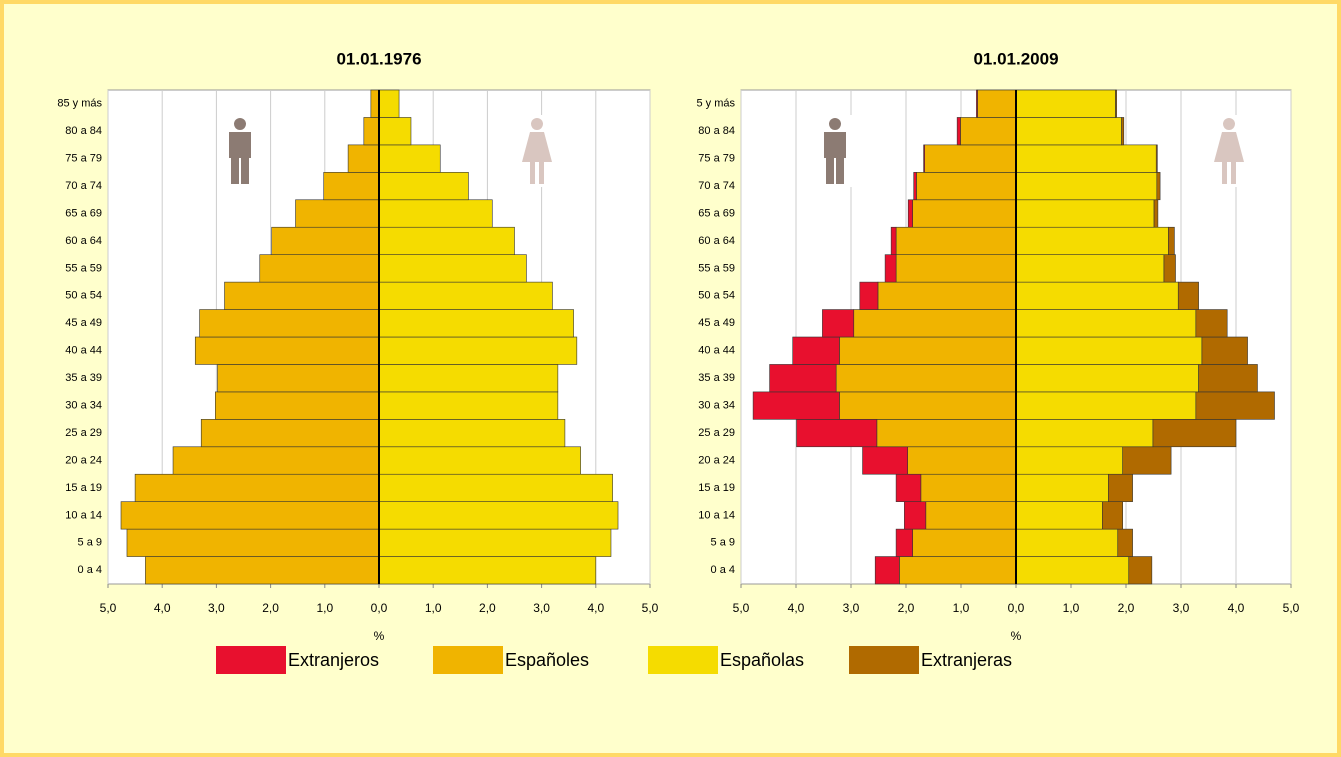 The width and height of the screenshot is (1341, 757). What do you see at coordinates (762, 660) in the screenshot?
I see `legend-label: Españolas` at bounding box center [762, 660].